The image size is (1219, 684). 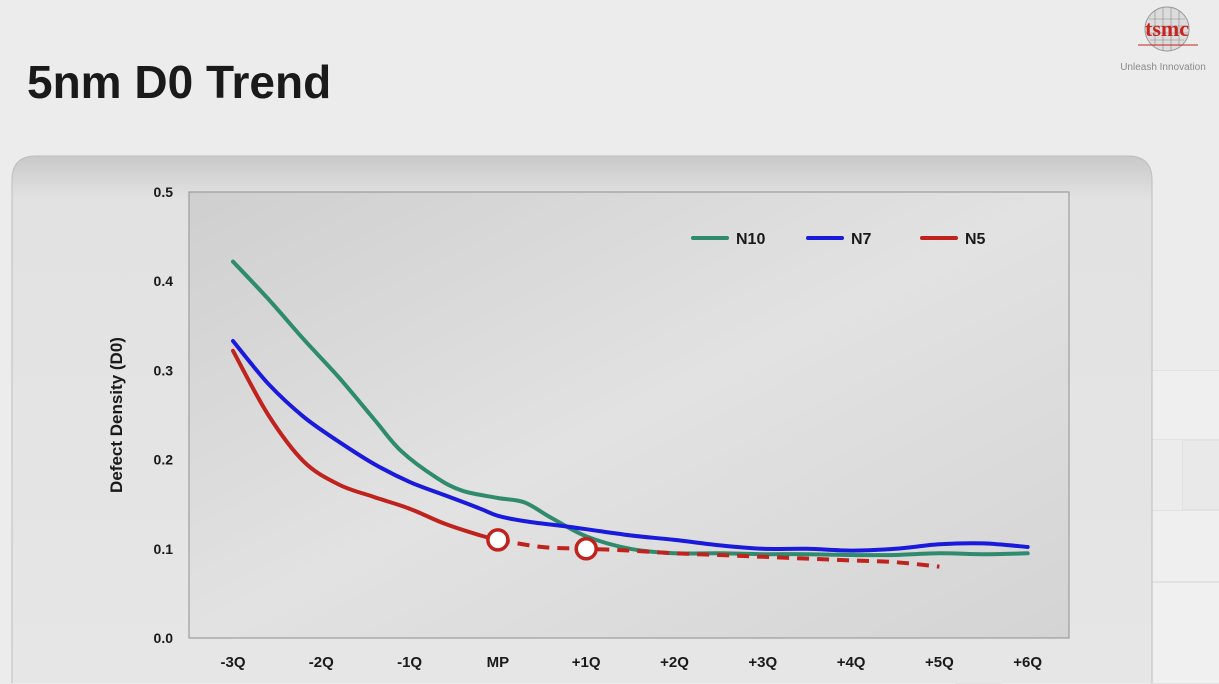 I want to click on y-tick-label: 0.1, so click(x=164, y=549).